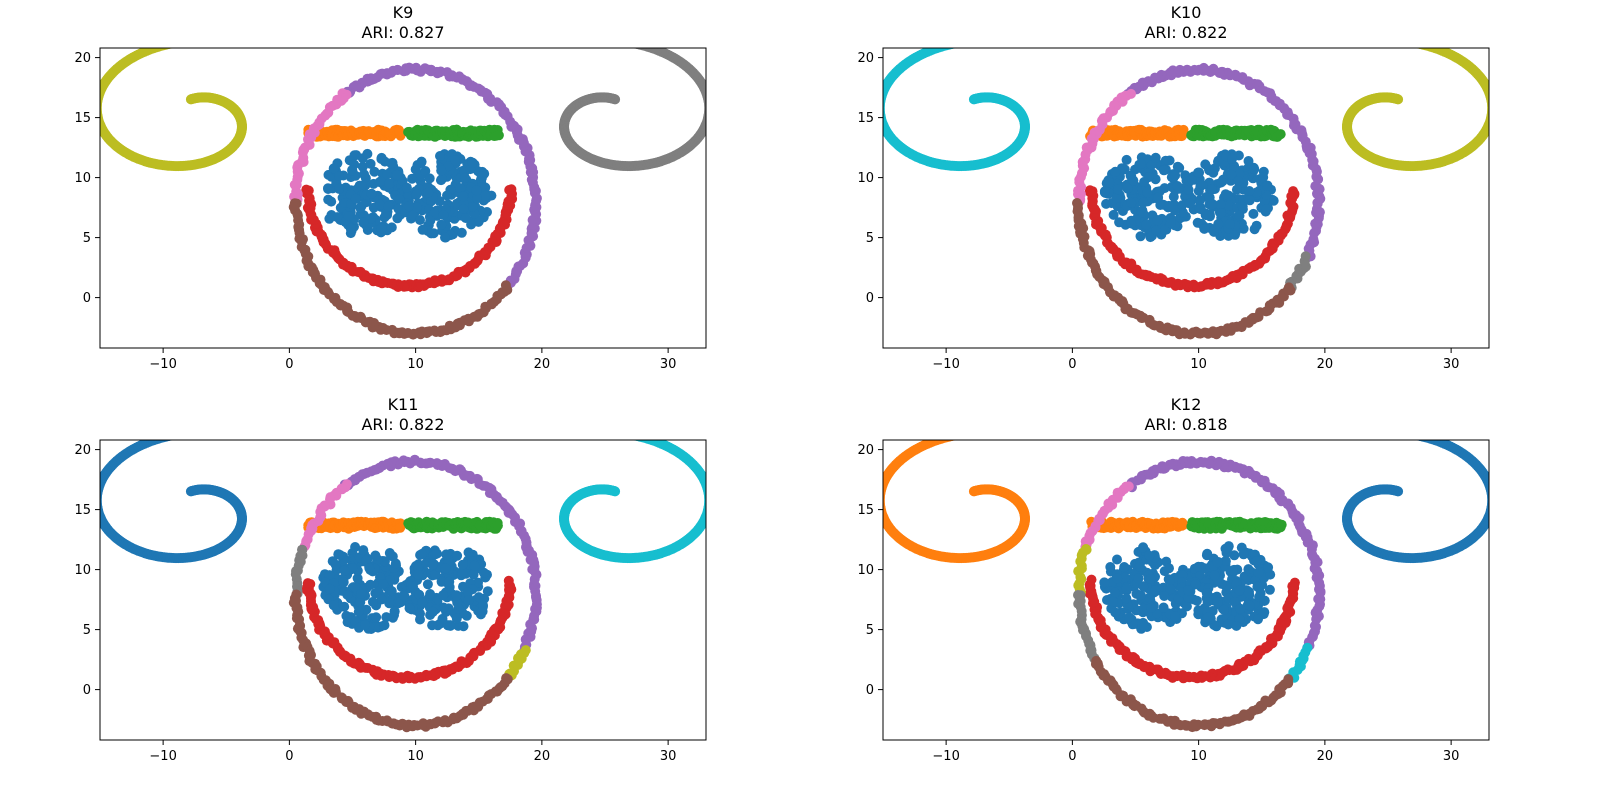 The height and width of the screenshot is (800, 1600). Describe the element at coordinates (506, 678) in the screenshot. I see `point-s8` at that location.